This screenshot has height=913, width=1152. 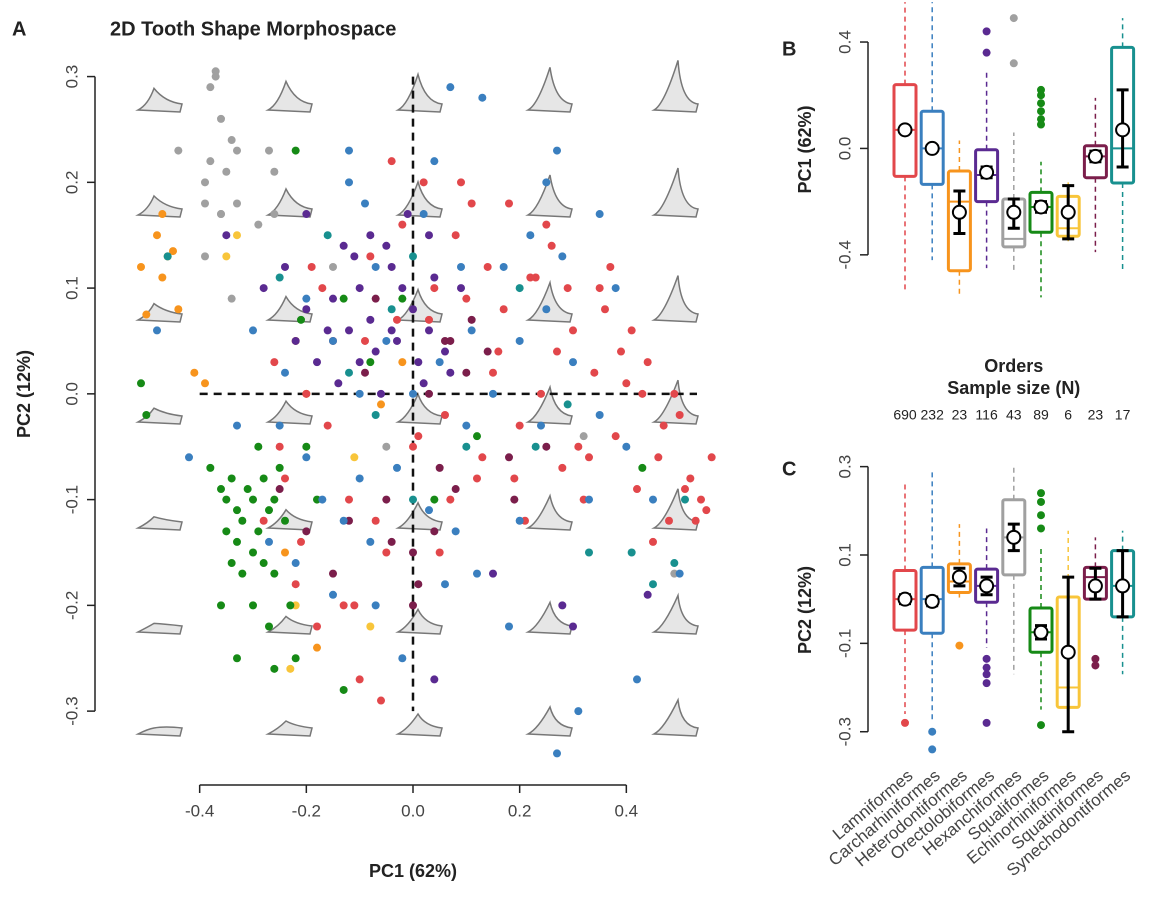 I want to click on panel-label: C, so click(x=789, y=469).